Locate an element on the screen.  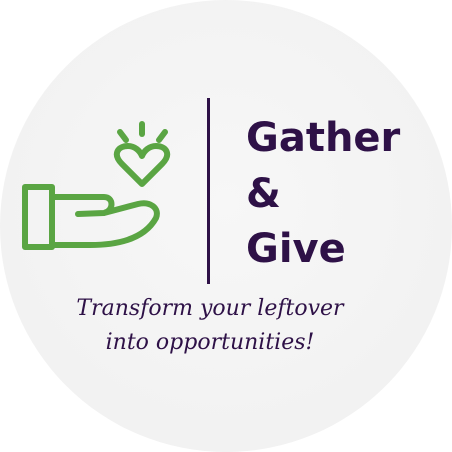
hand-cuff is located at coordinates (38, 217).